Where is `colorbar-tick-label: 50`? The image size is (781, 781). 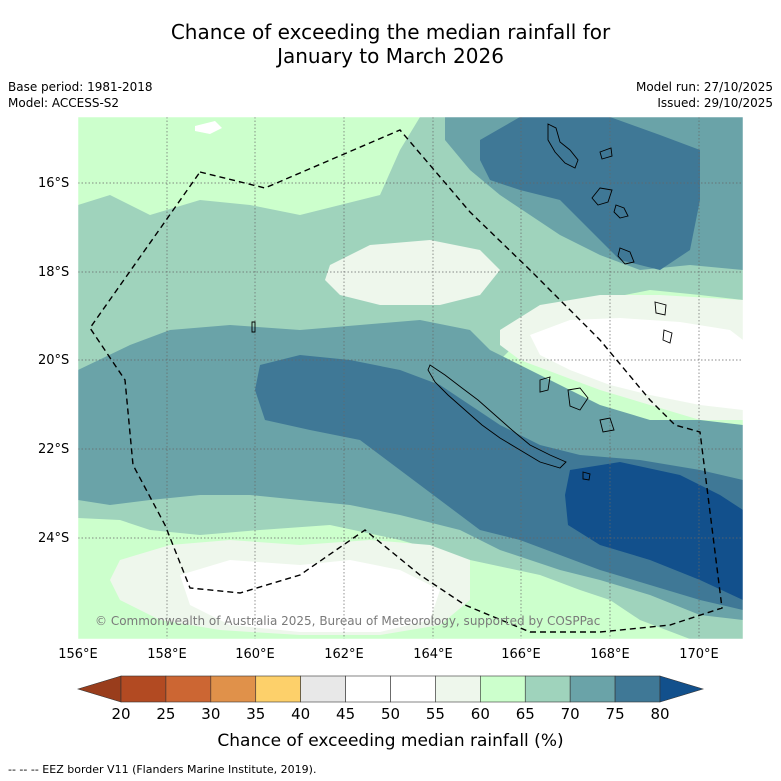 colorbar-tick-label: 50 is located at coordinates (390, 714).